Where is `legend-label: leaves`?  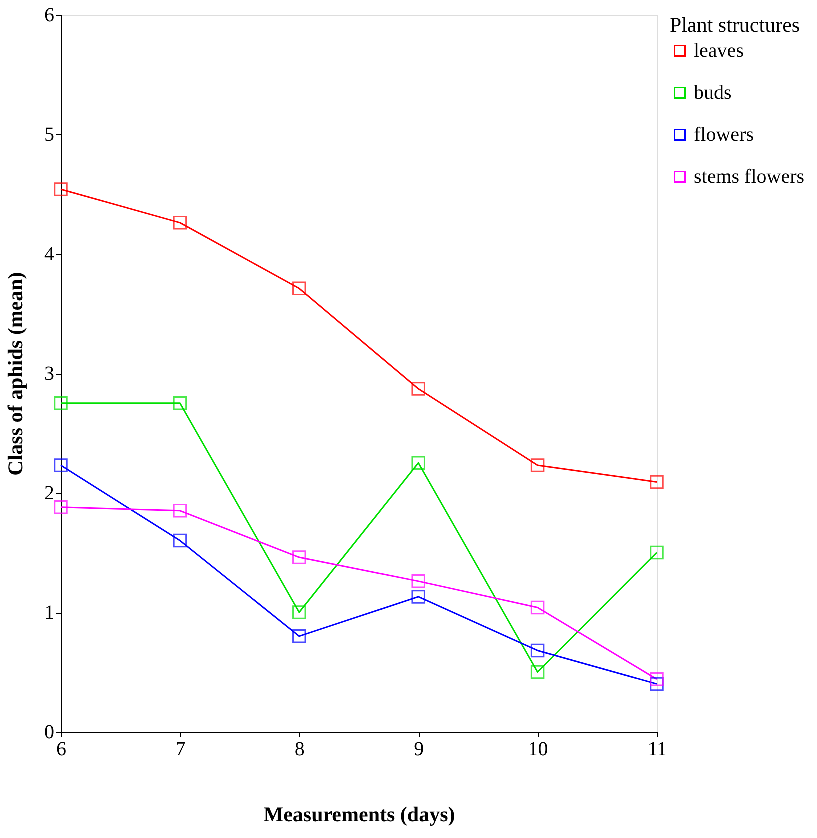 legend-label: leaves is located at coordinates (719, 51).